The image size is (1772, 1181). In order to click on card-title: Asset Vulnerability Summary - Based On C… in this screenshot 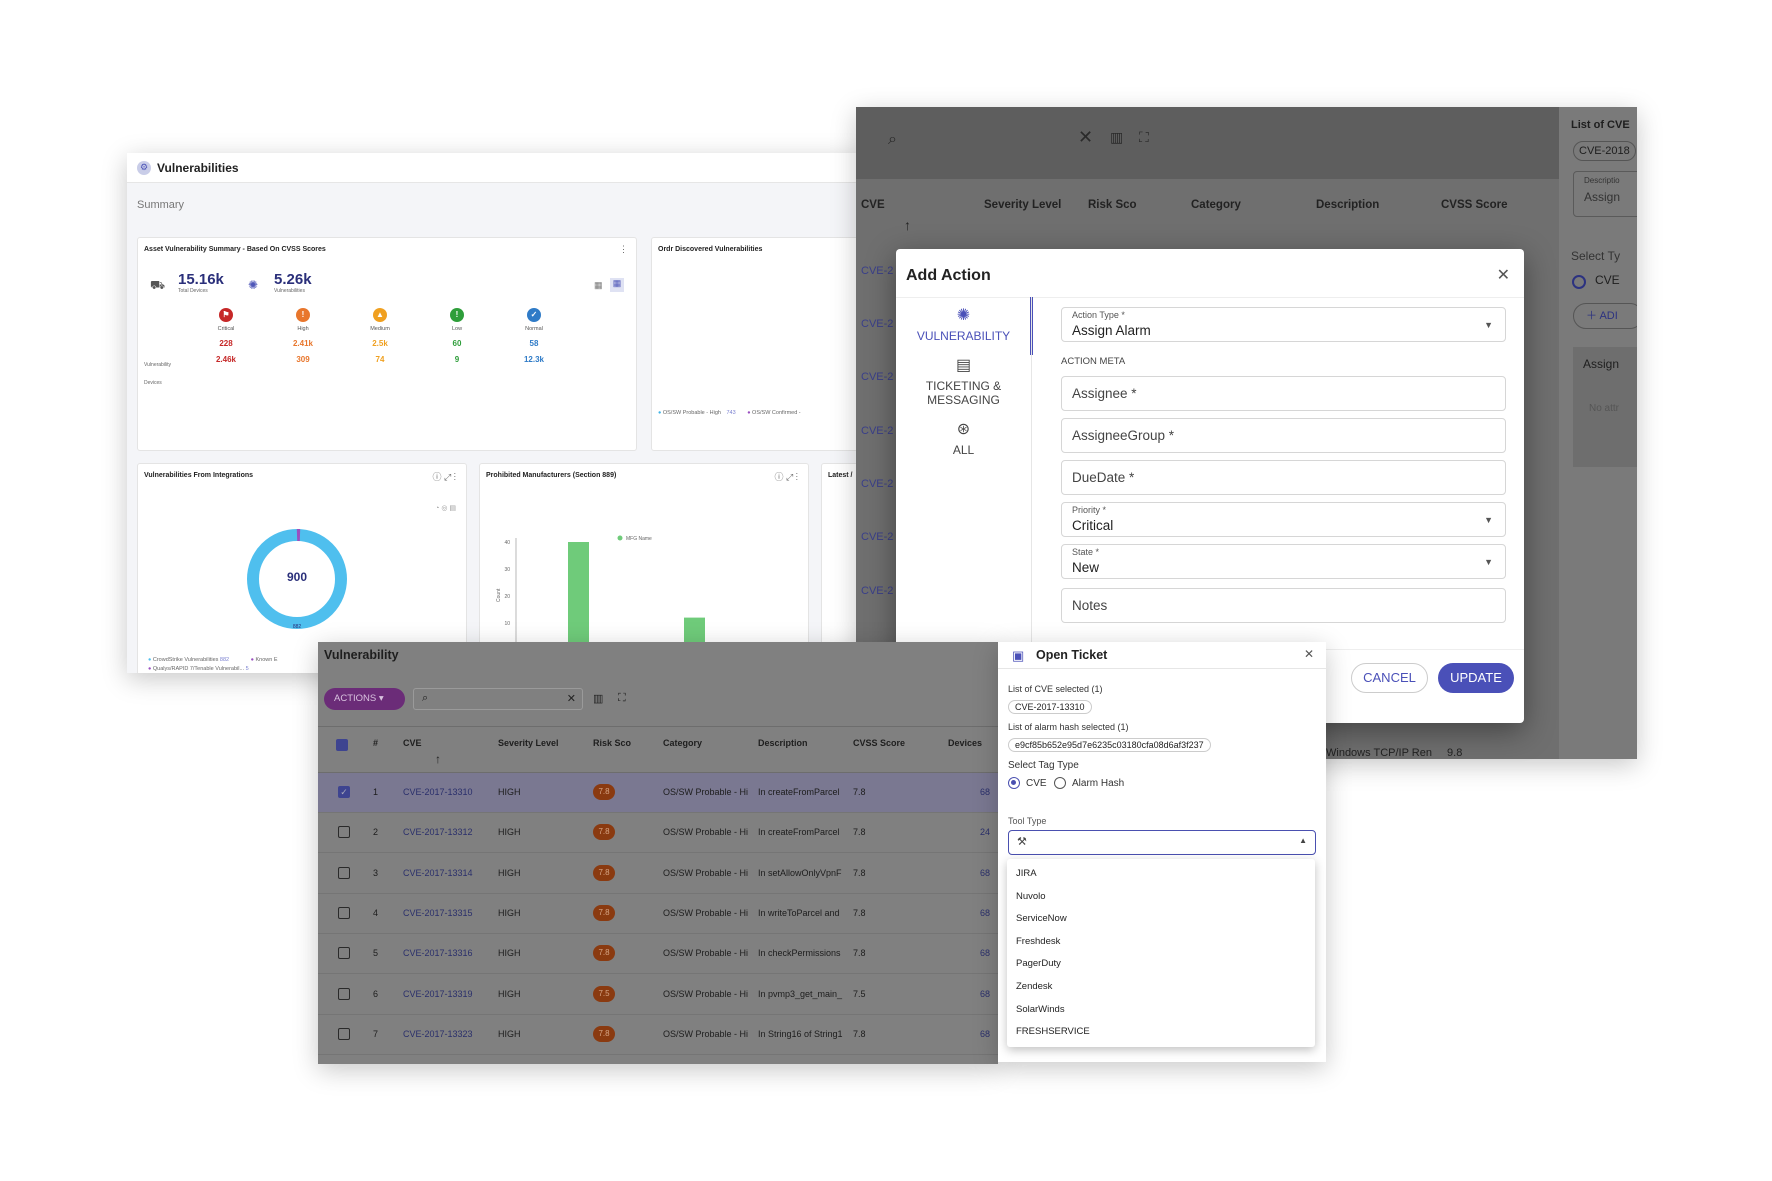, I will do `click(235, 249)`.